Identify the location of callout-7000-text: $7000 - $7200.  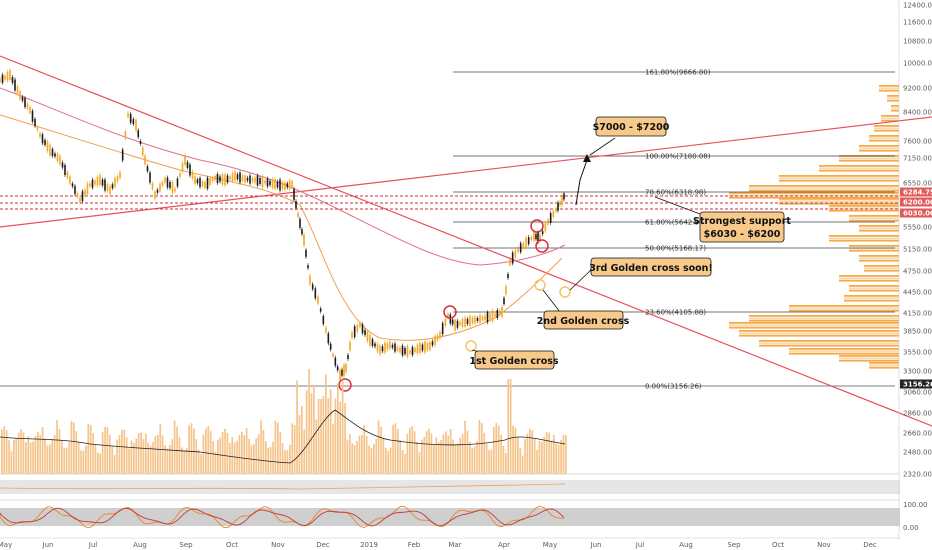
(631, 127).